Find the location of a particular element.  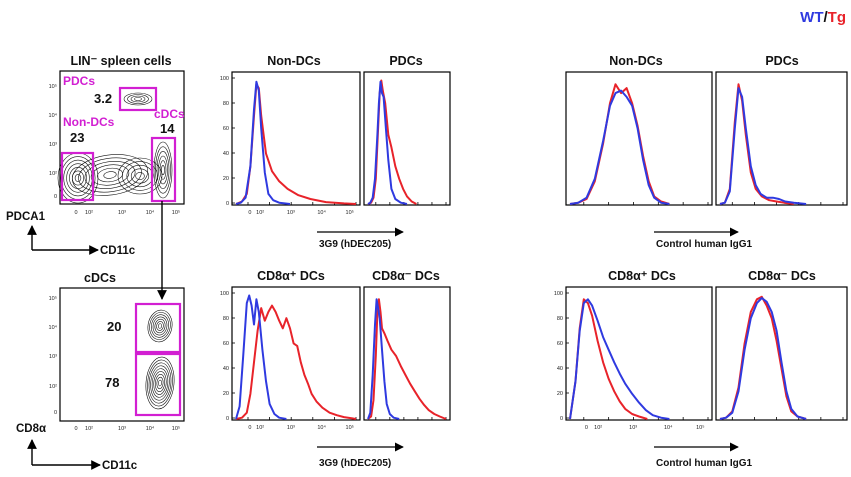

histogram-ctrl-cd8neg: CD8α⁻ DCs is located at coordinates (781, 345).